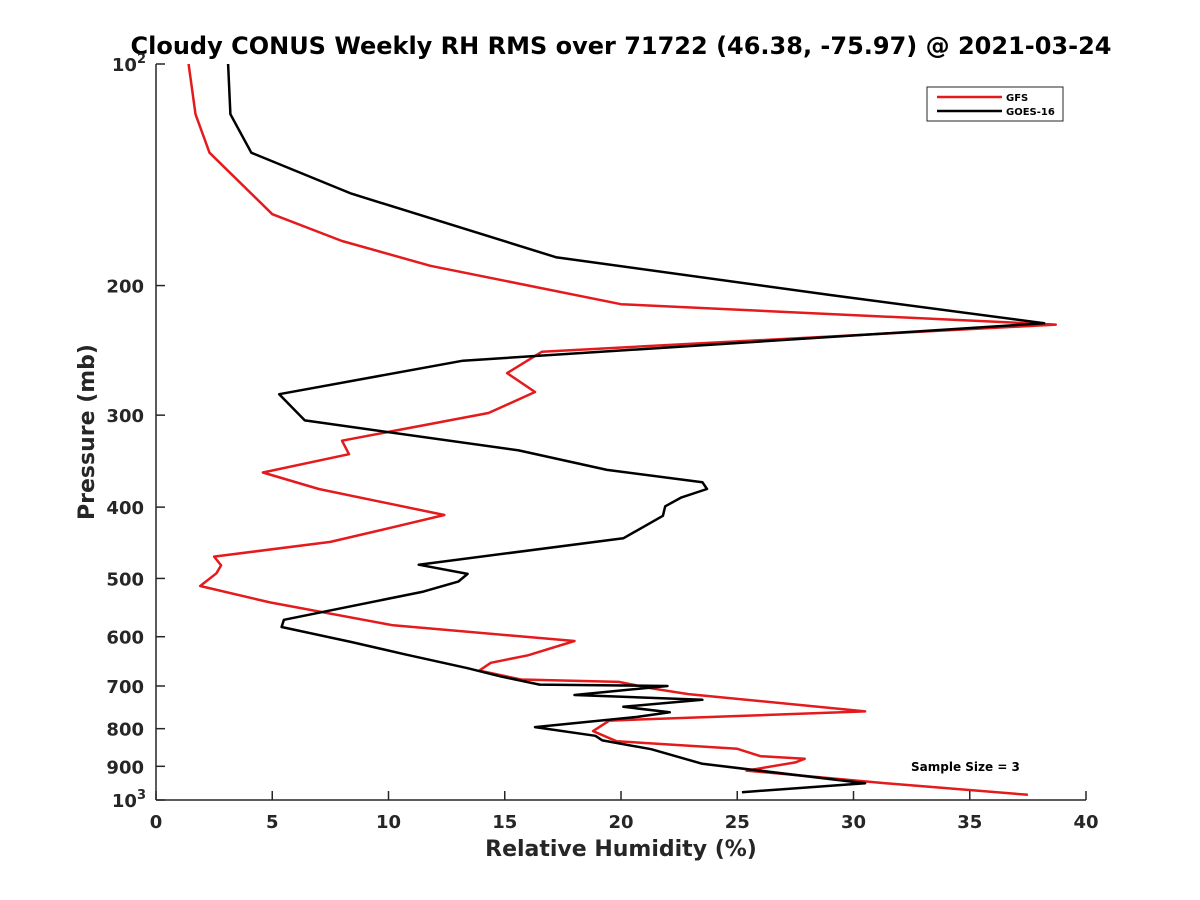 Image resolution: width=1200 pixels, height=900 pixels. I want to click on y-tick-label: 700, so click(125, 687).